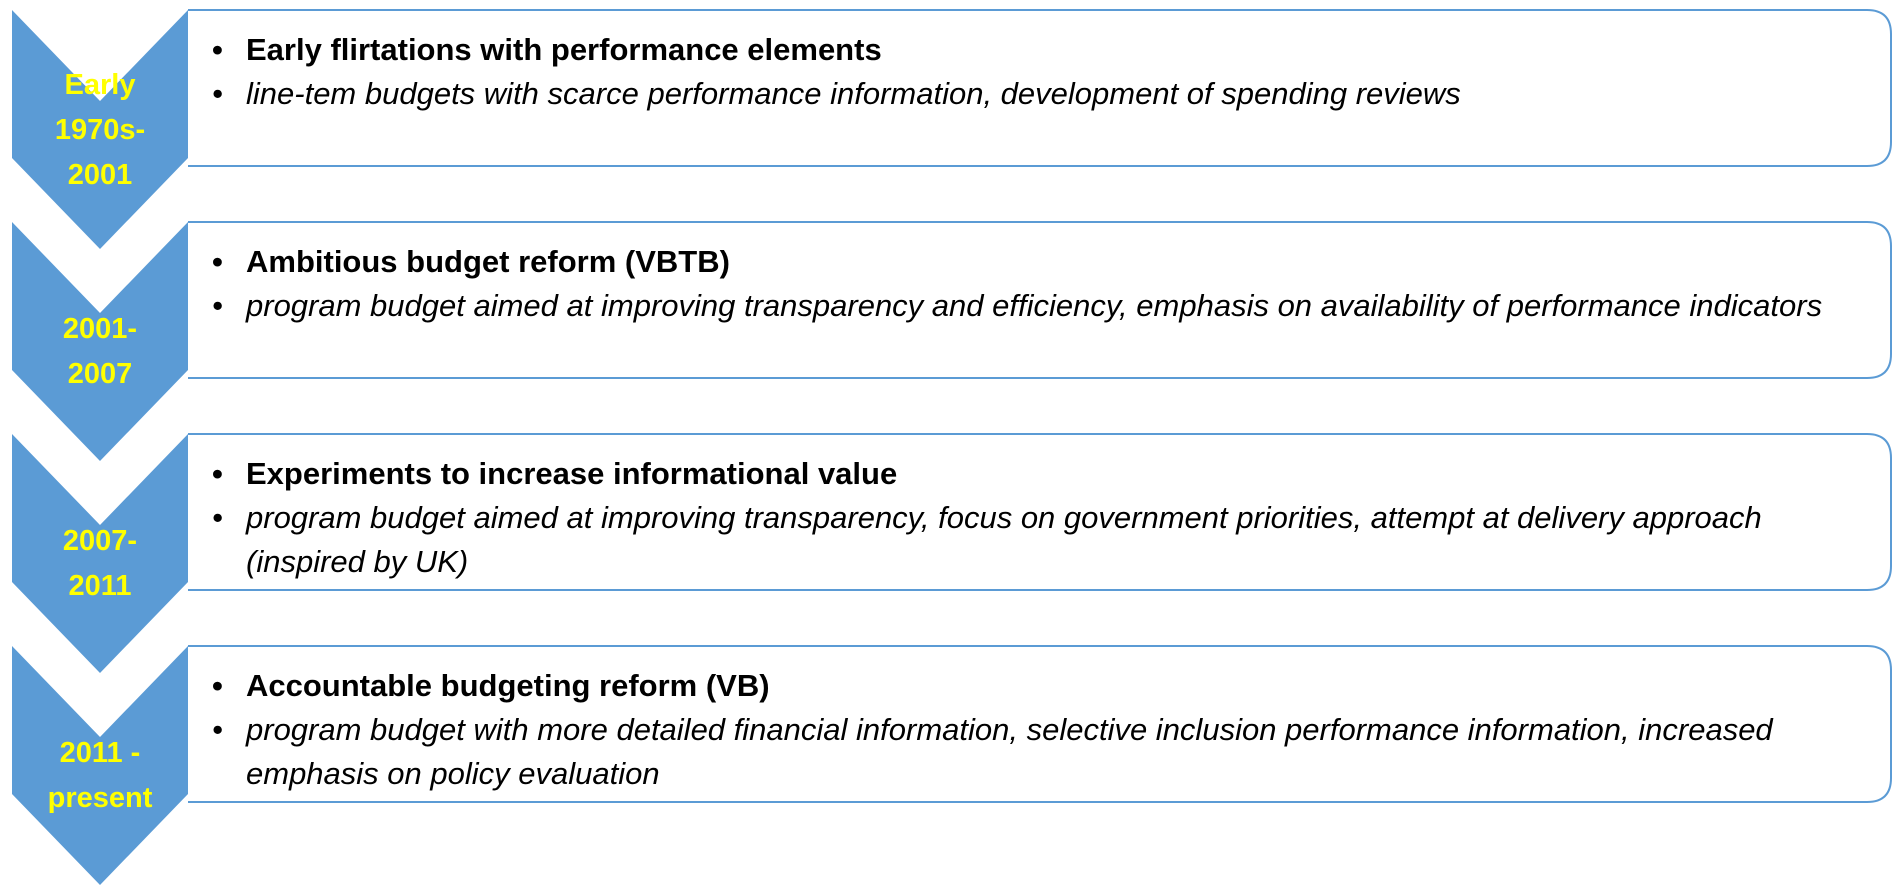  What do you see at coordinates (100, 84) in the screenshot?
I see `period-line: Early` at bounding box center [100, 84].